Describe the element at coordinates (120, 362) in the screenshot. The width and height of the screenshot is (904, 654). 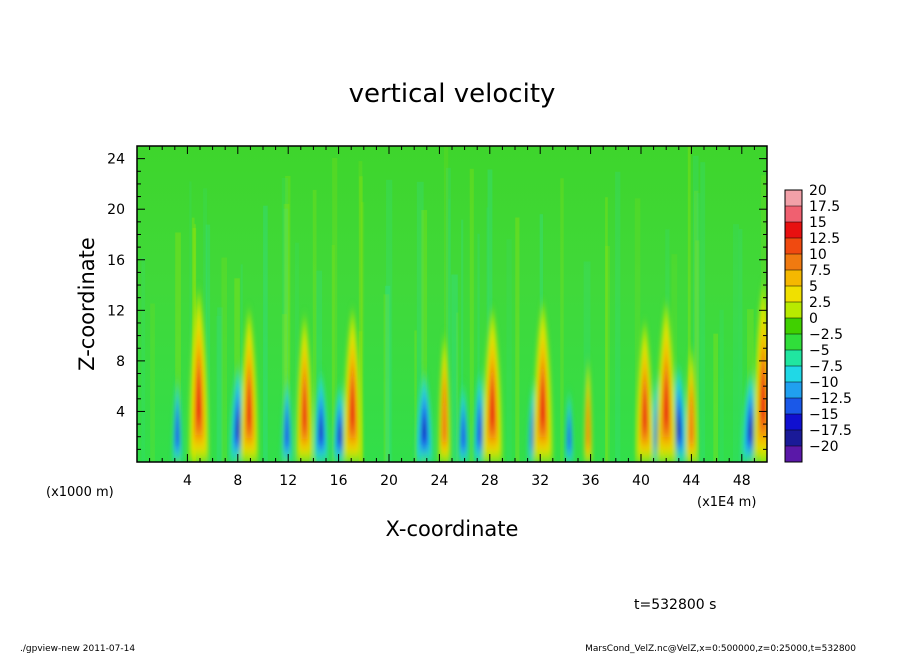
I see `y-tick-label: 8` at that location.